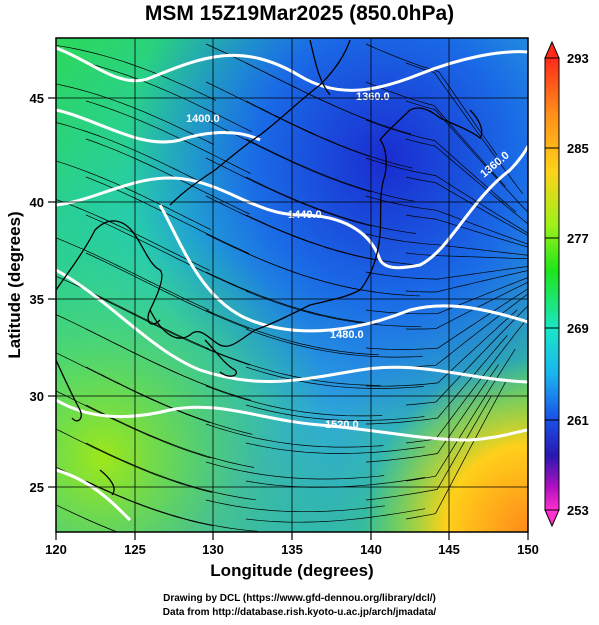 This screenshot has height=625, width=599. I want to click on x-tick-label: 135, so click(292, 549).